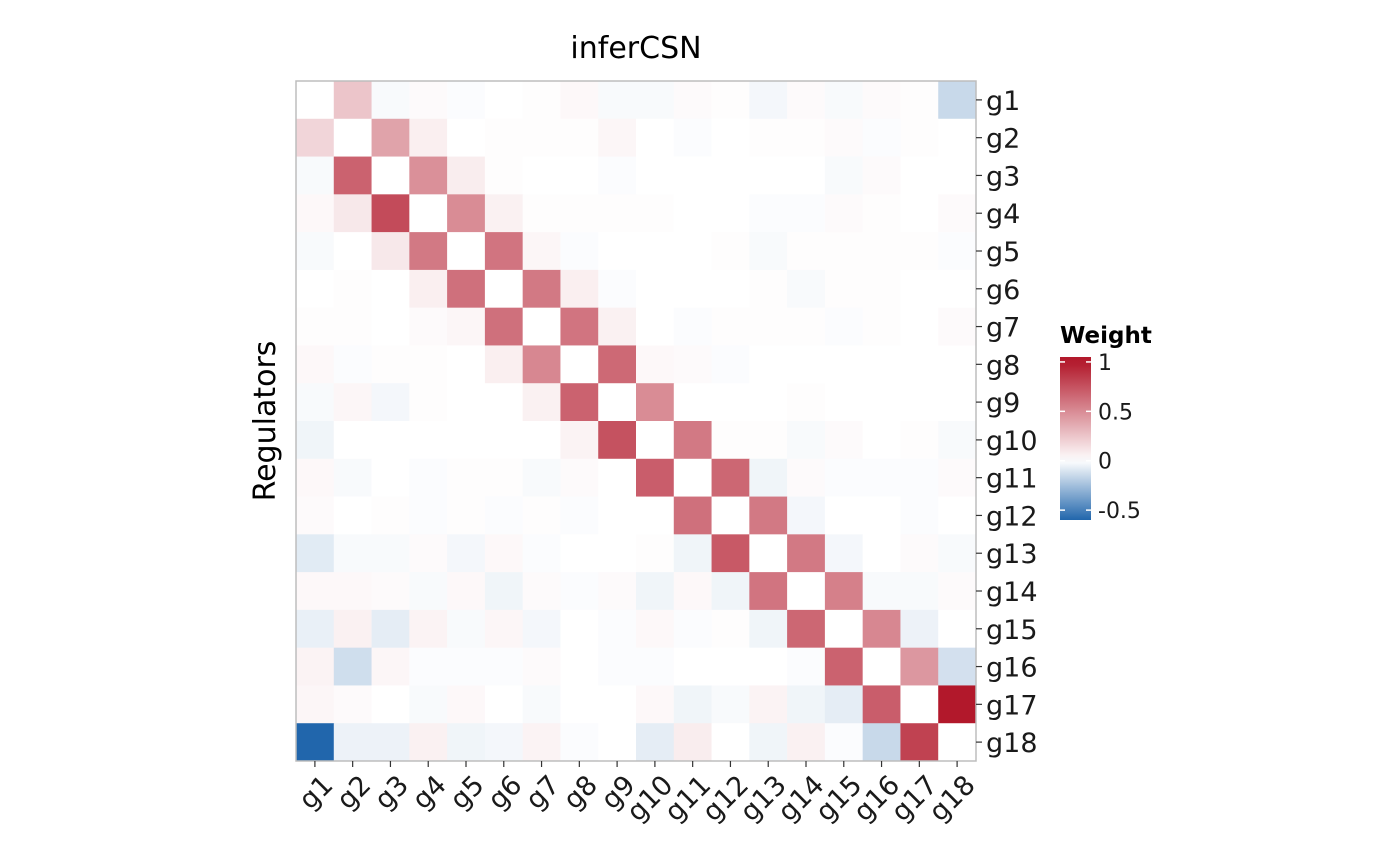 This screenshot has height=866, width=1400. Describe the element at coordinates (768, 251) in the screenshot. I see `heatmap-cell-g5-g13` at that location.